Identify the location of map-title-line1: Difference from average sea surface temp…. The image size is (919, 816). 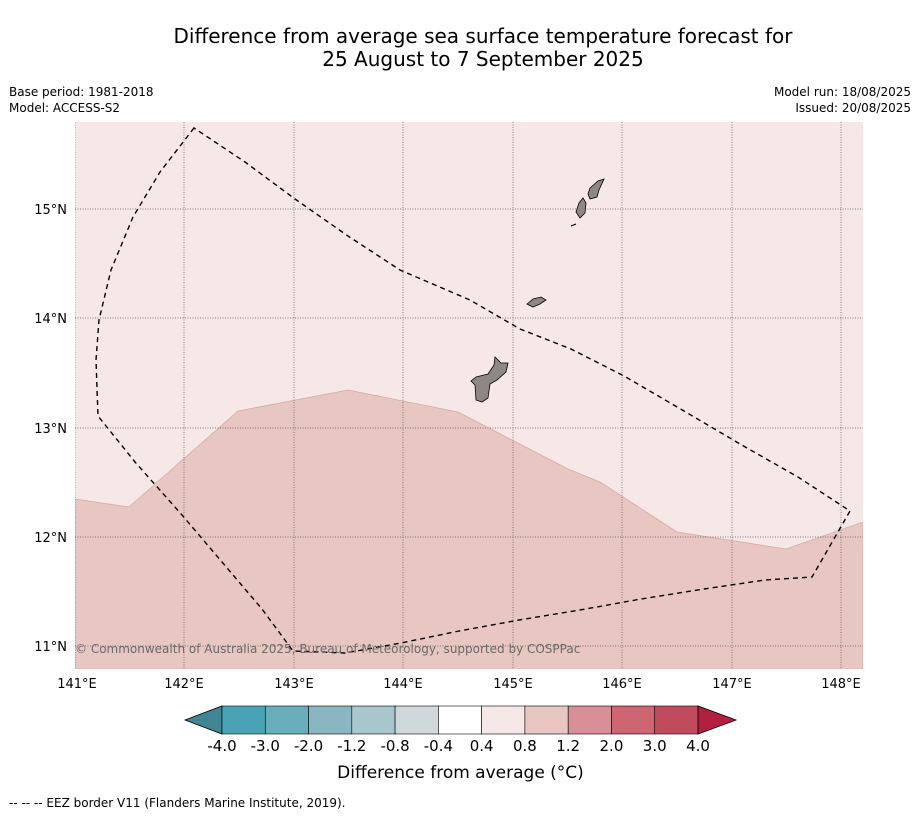
(483, 36).